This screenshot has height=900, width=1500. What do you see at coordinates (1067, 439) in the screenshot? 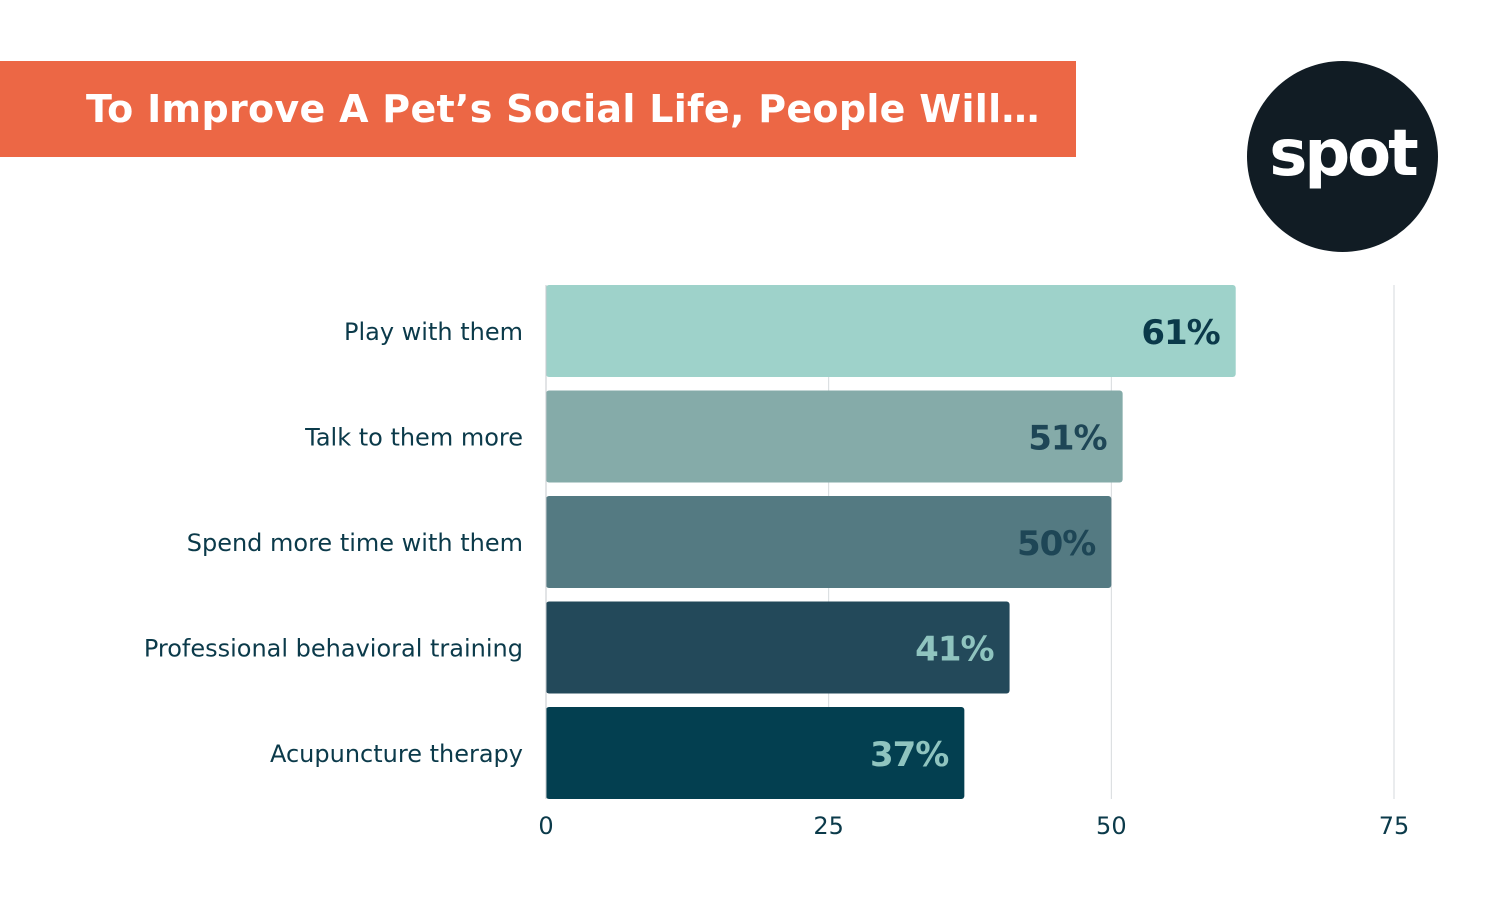
I see `data-label: 51%` at bounding box center [1067, 439].